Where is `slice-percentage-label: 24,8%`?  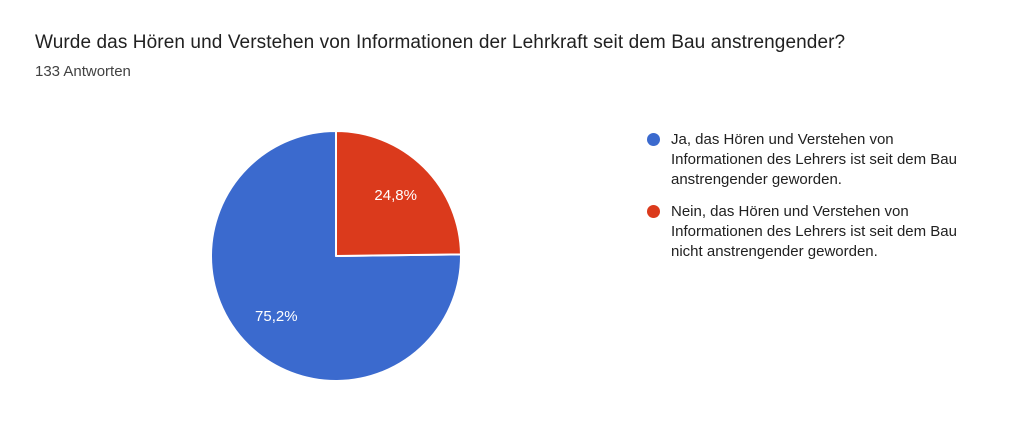
slice-percentage-label: 24,8% is located at coordinates (395, 195).